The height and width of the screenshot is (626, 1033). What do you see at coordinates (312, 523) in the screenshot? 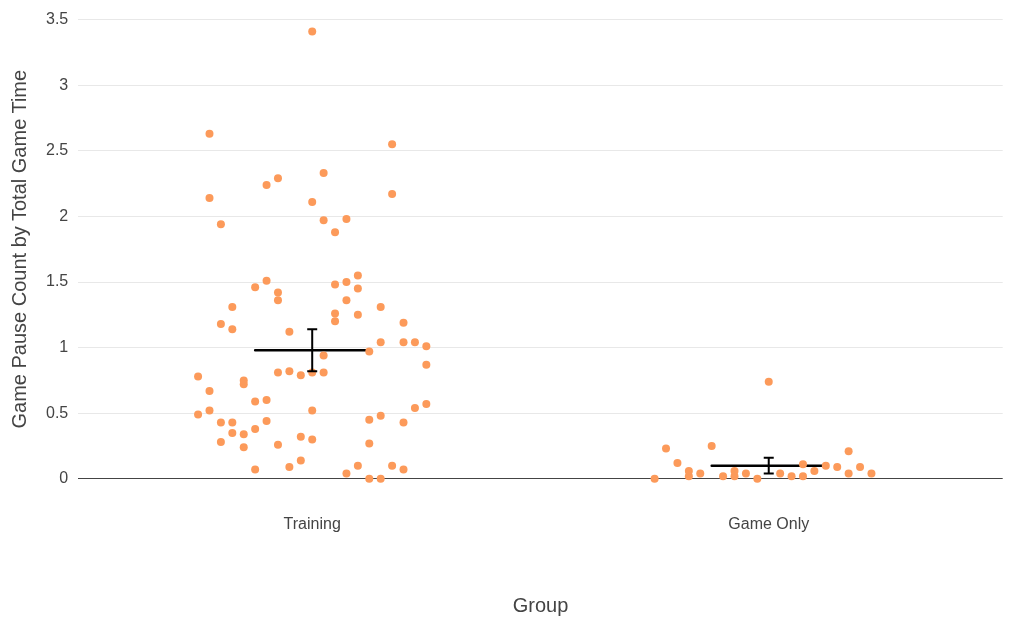
I see `x-tick-label: Training` at bounding box center [312, 523].